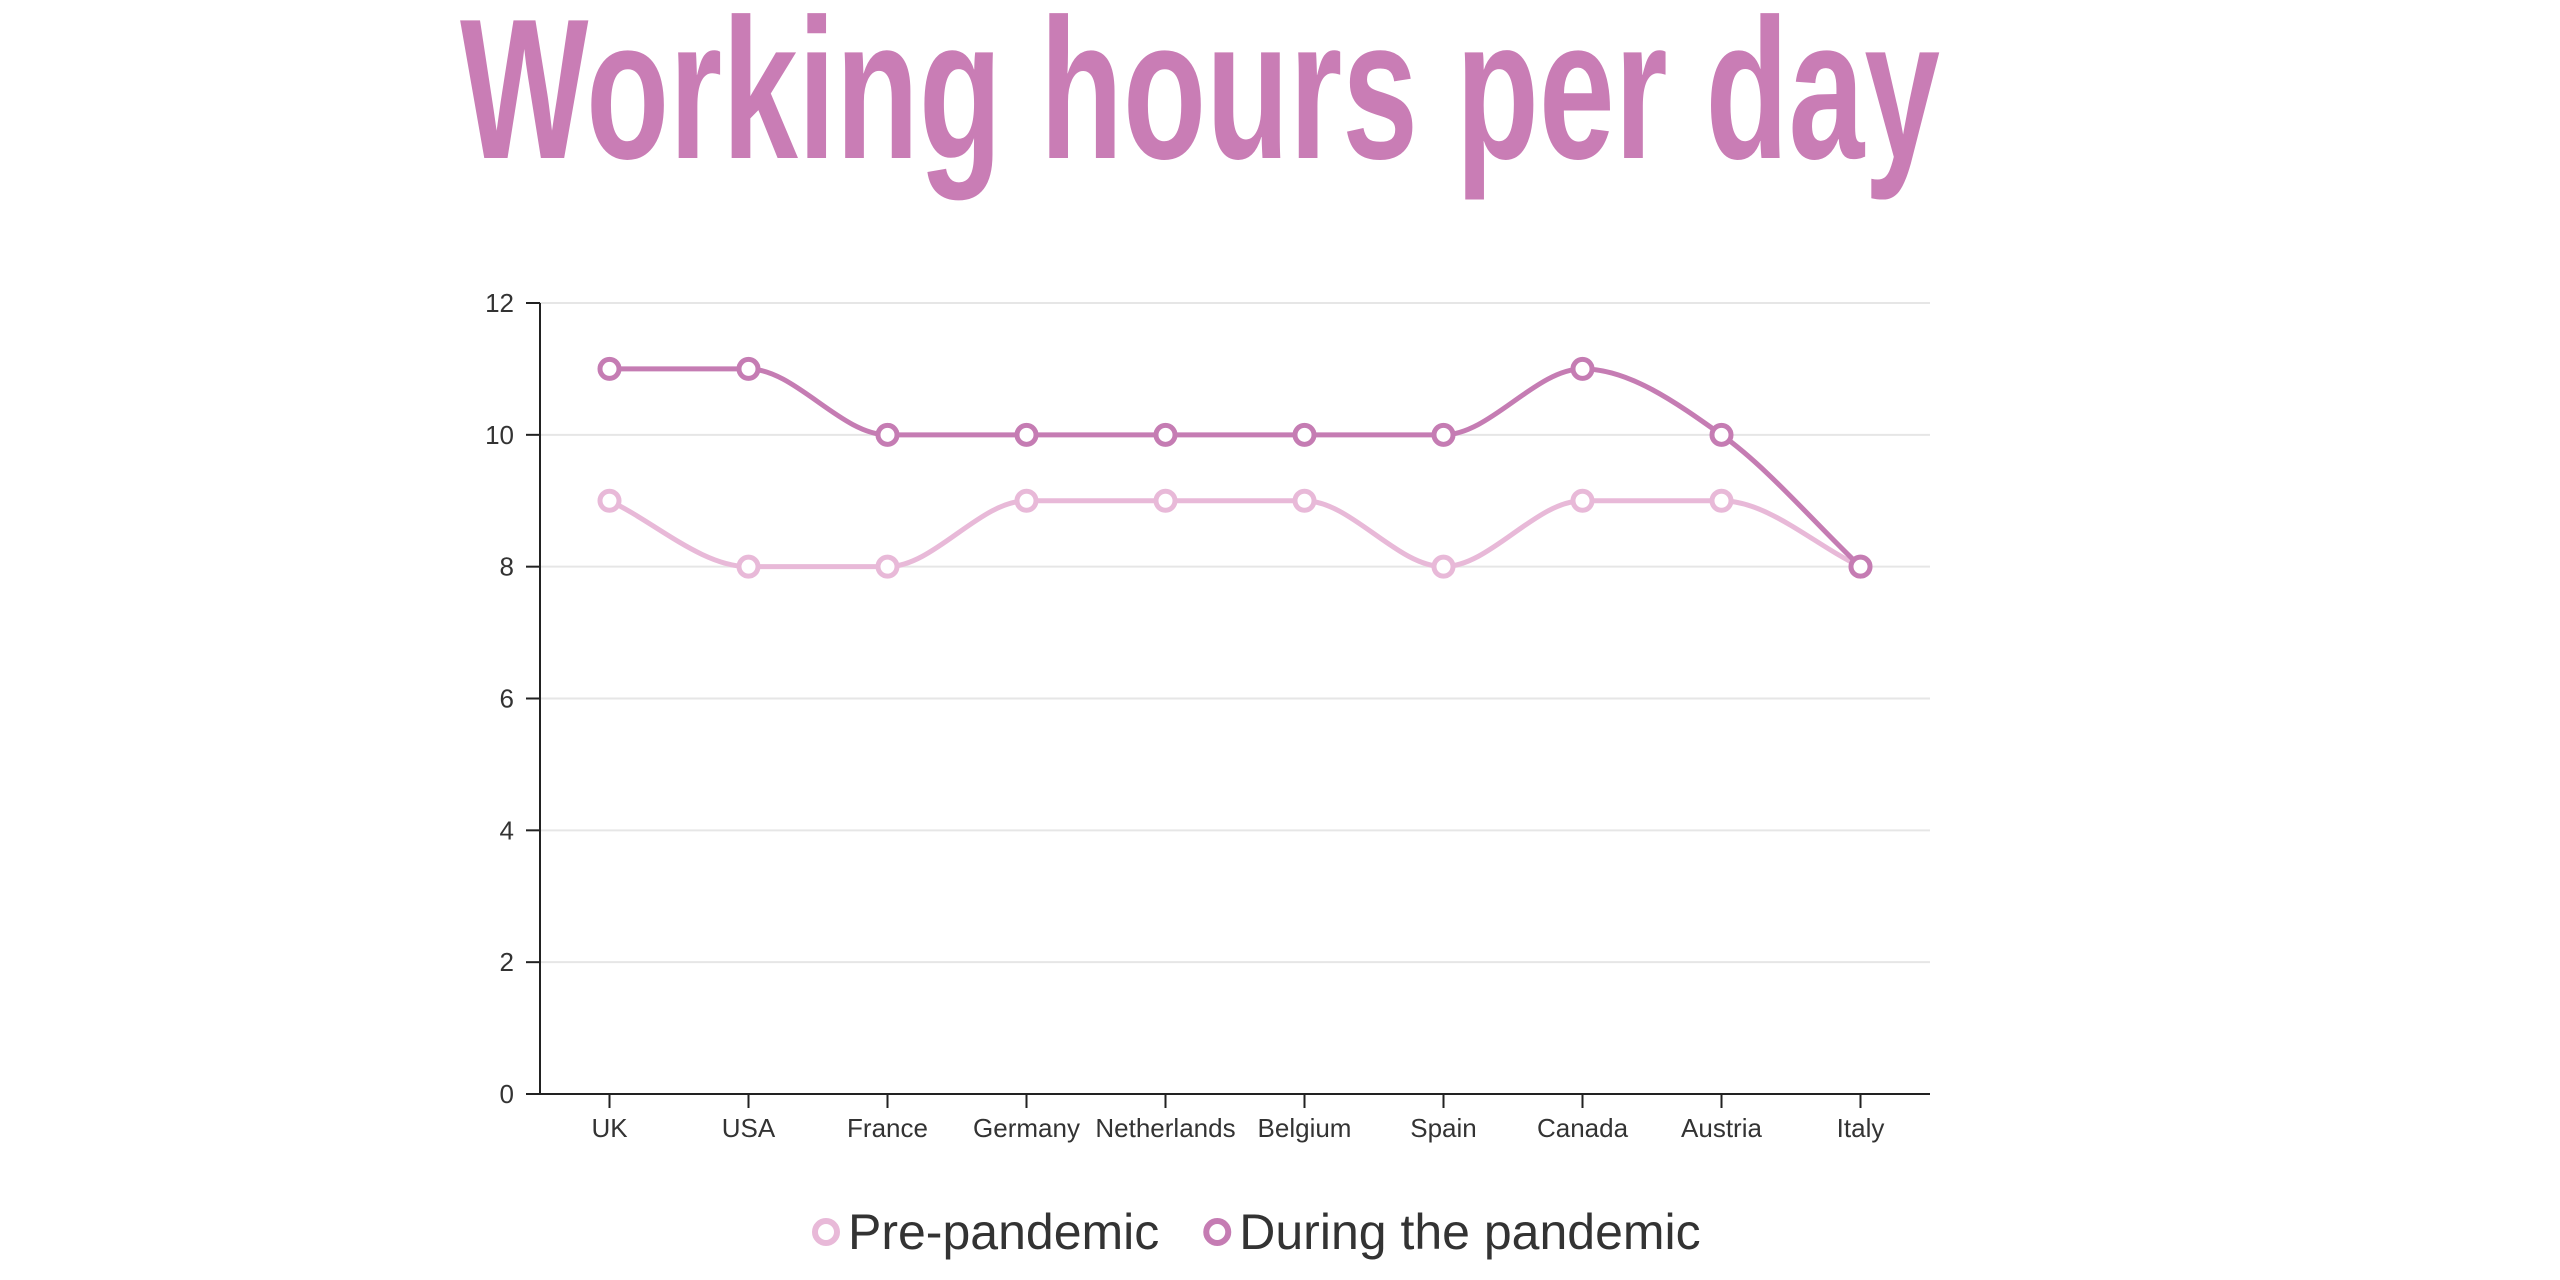 The width and height of the screenshot is (2560, 1280). I want to click on y-axis-ticks: 0 2 4 6 8 10 12, so click(512, 698).